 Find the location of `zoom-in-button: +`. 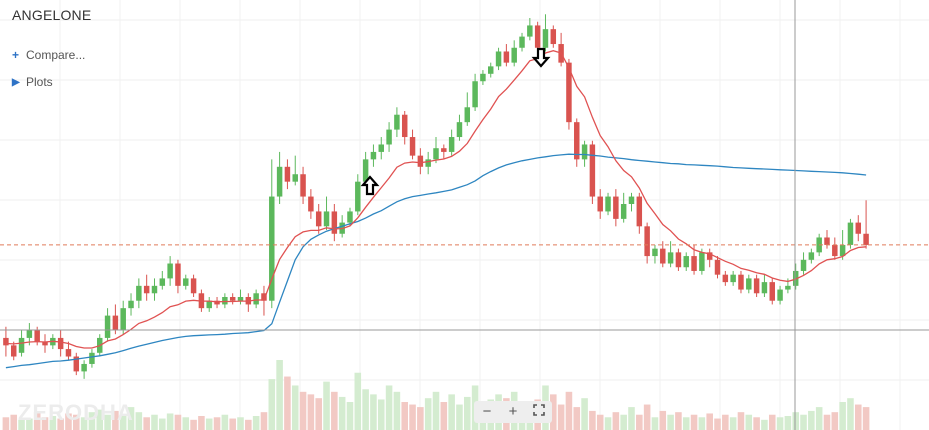

zoom-in-button: + is located at coordinates (513, 411).